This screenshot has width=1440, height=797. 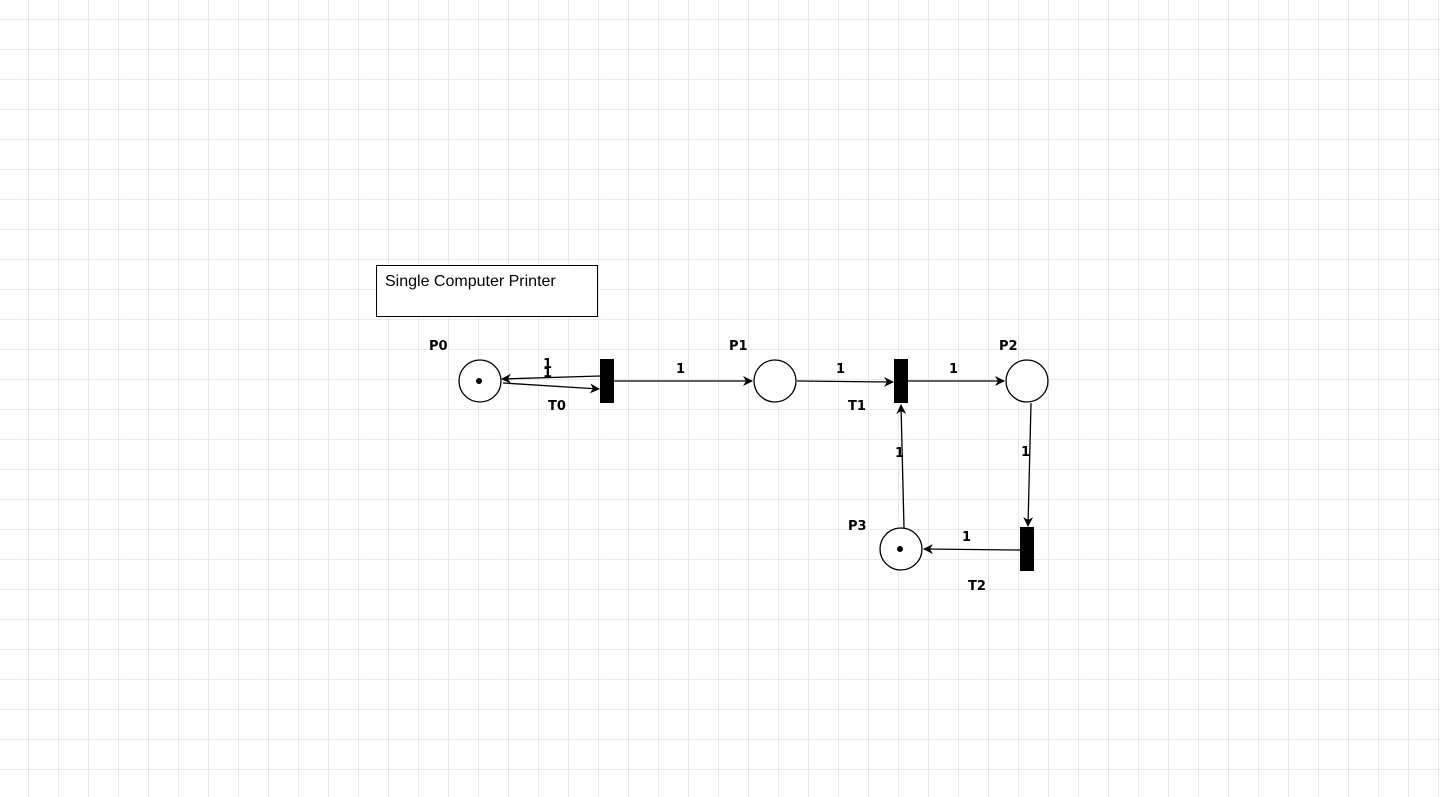 What do you see at coordinates (977, 586) in the screenshot?
I see `transition-label-t2: T2` at bounding box center [977, 586].